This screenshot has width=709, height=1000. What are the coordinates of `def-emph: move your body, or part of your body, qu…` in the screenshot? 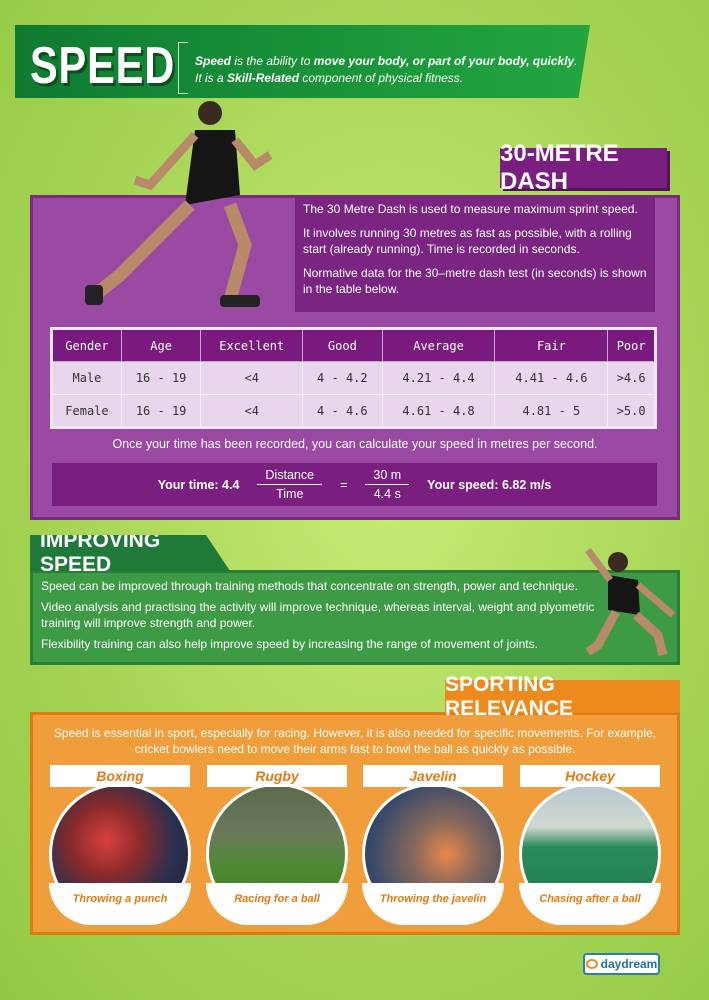 It's located at (444, 61).